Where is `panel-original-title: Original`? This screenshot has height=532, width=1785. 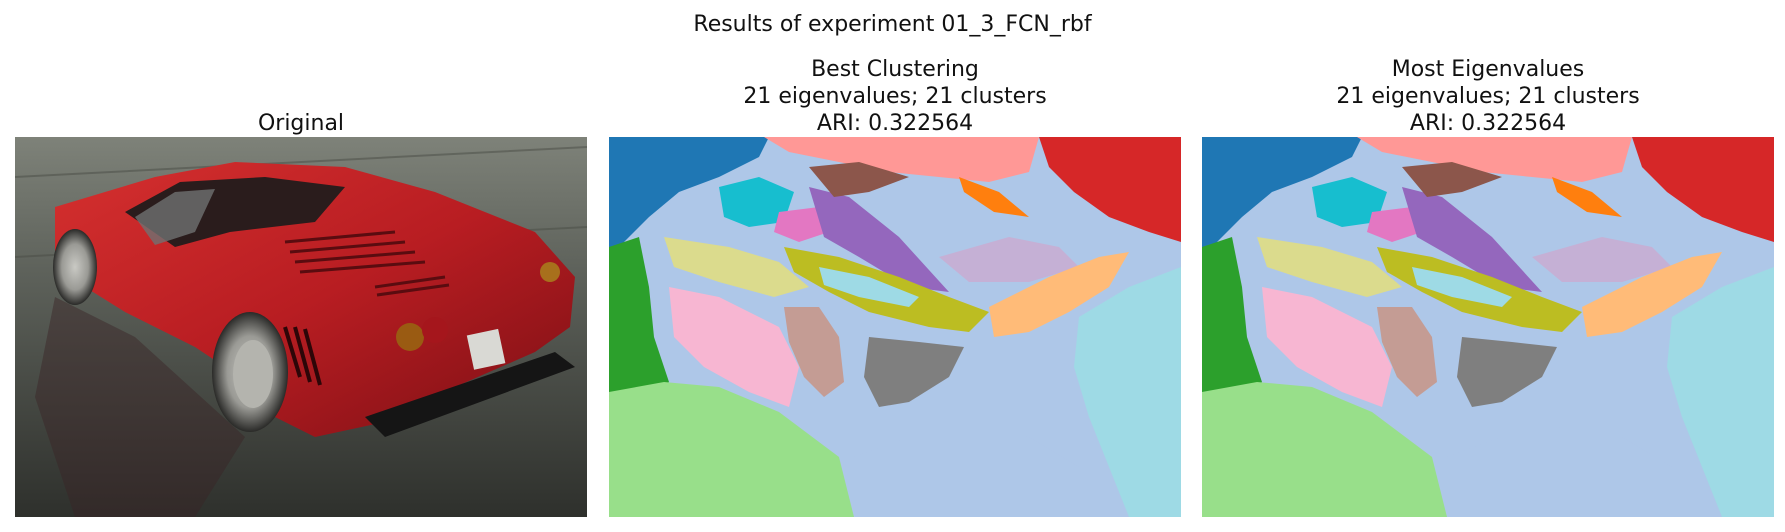 panel-original-title: Original is located at coordinates (301, 123).